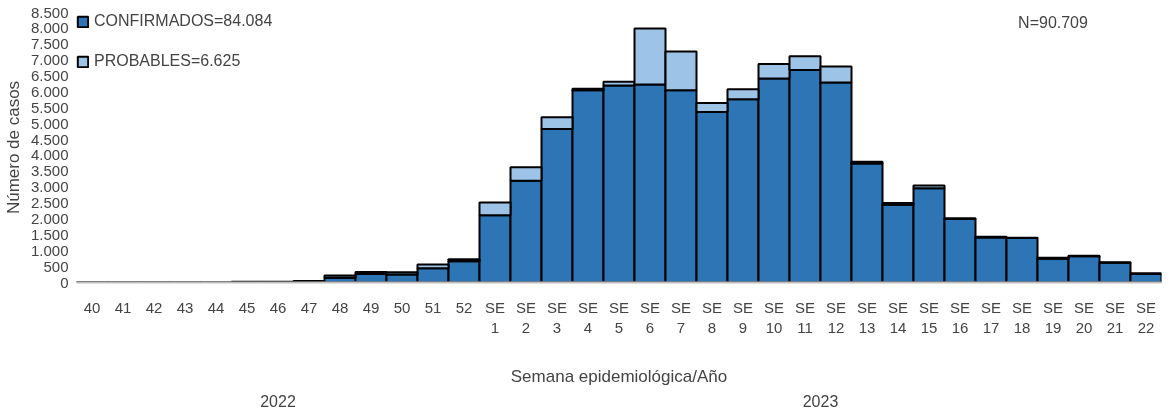  I want to click on text: 2023, so click(820, 400).